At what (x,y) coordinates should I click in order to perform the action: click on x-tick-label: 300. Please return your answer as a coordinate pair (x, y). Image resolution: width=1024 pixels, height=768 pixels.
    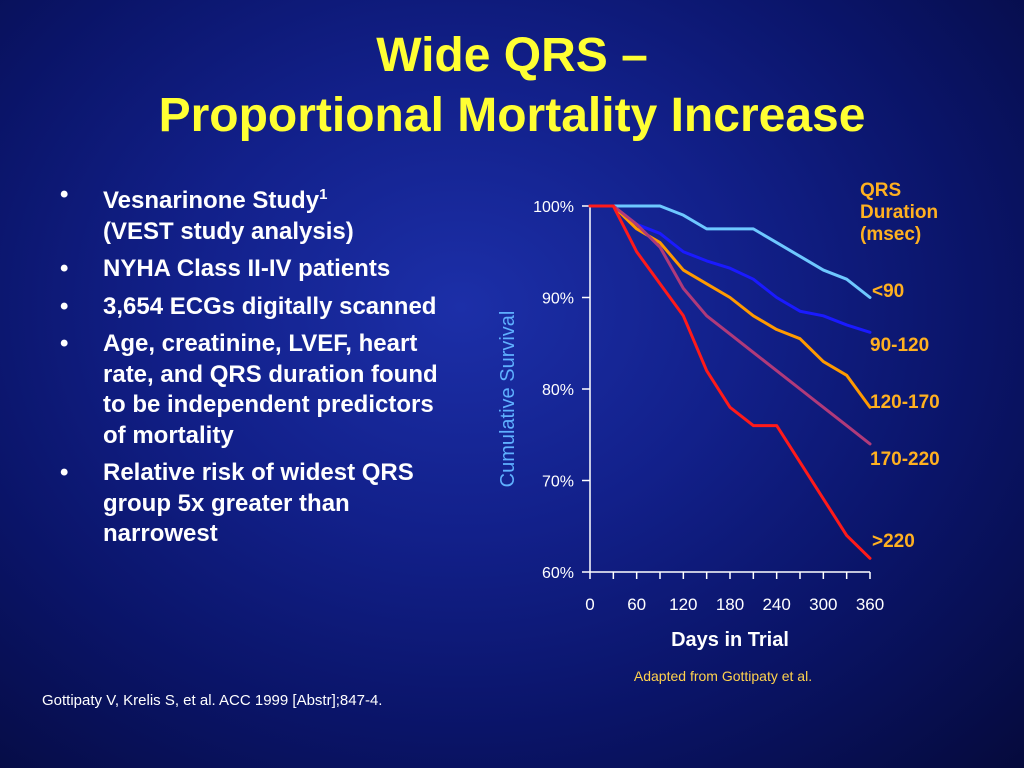
    Looking at the image, I should click on (823, 604).